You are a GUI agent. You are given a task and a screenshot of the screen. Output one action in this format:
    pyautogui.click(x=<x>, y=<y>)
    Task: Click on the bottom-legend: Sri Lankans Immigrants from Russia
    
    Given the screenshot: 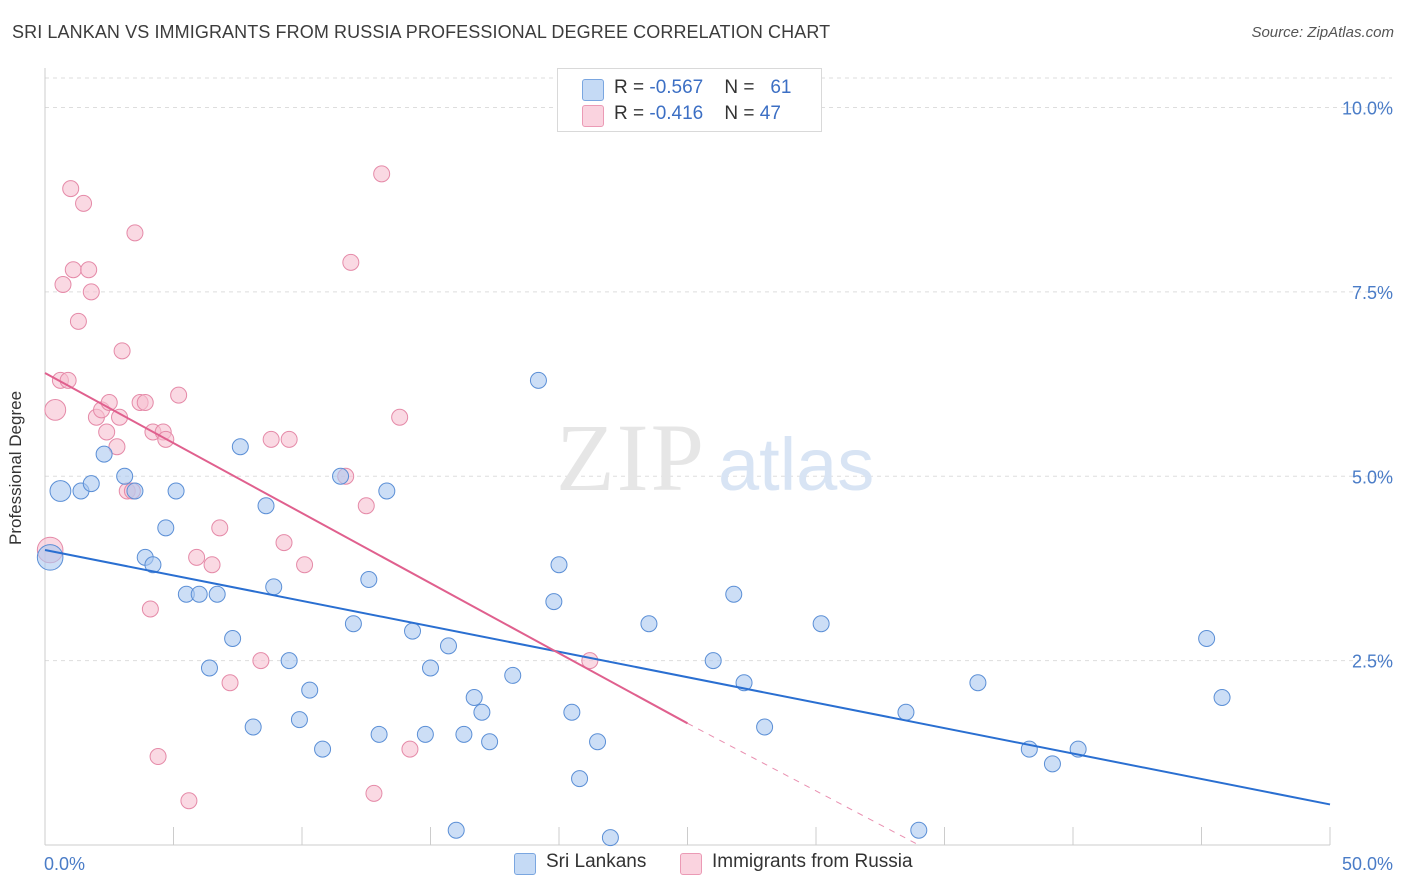 What is the action you would take?
    pyautogui.click(x=703, y=864)
    